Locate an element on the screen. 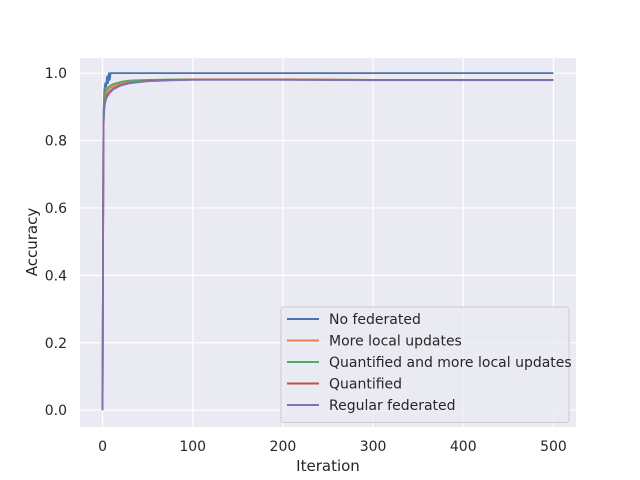 This screenshot has height=480, width=640. y-tick-label-0: 0.0 is located at coordinates (56, 411).